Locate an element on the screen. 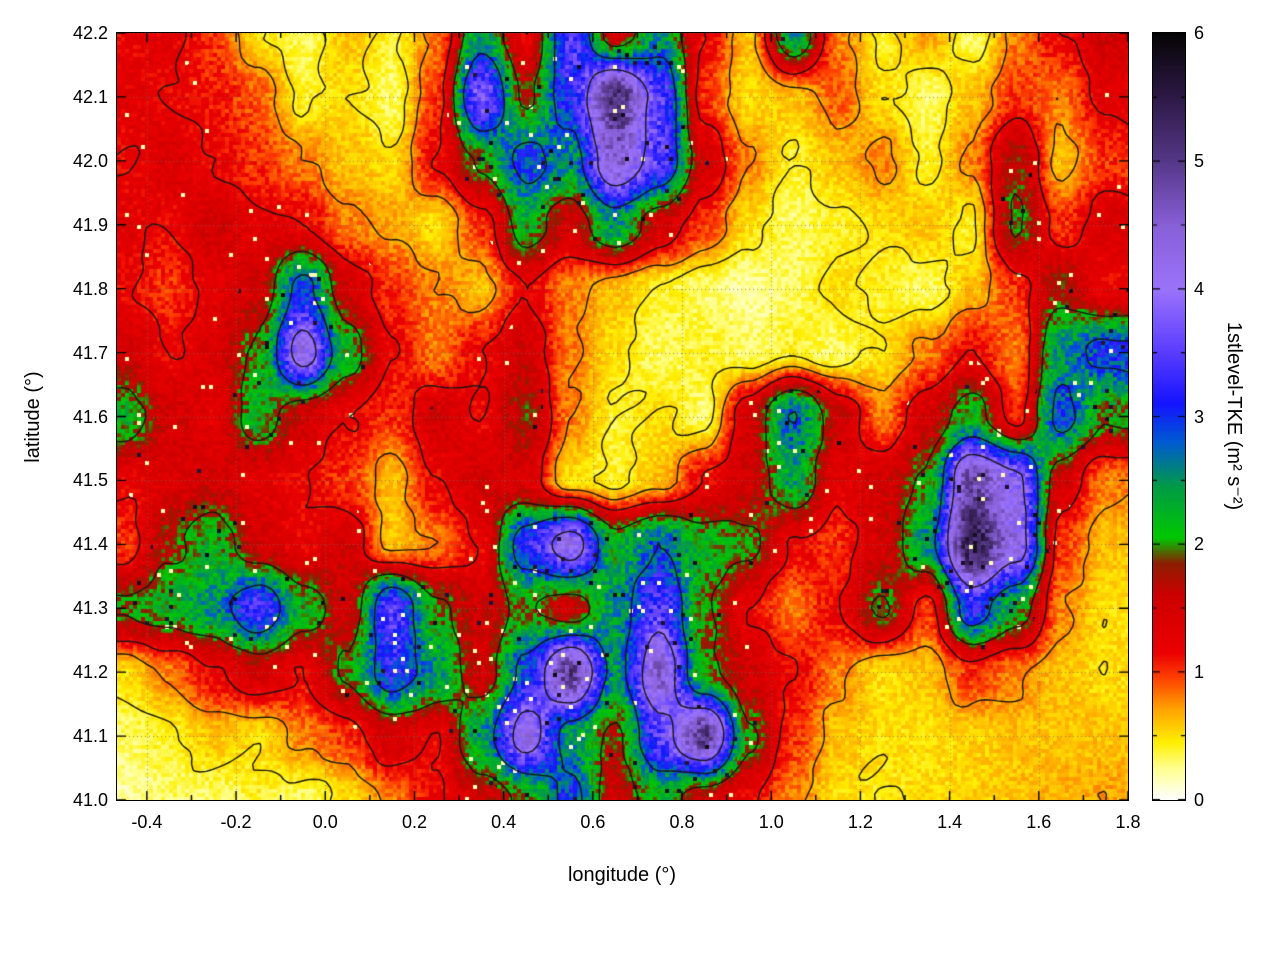  y-tick-label: 41.3 is located at coordinates (90, 608).